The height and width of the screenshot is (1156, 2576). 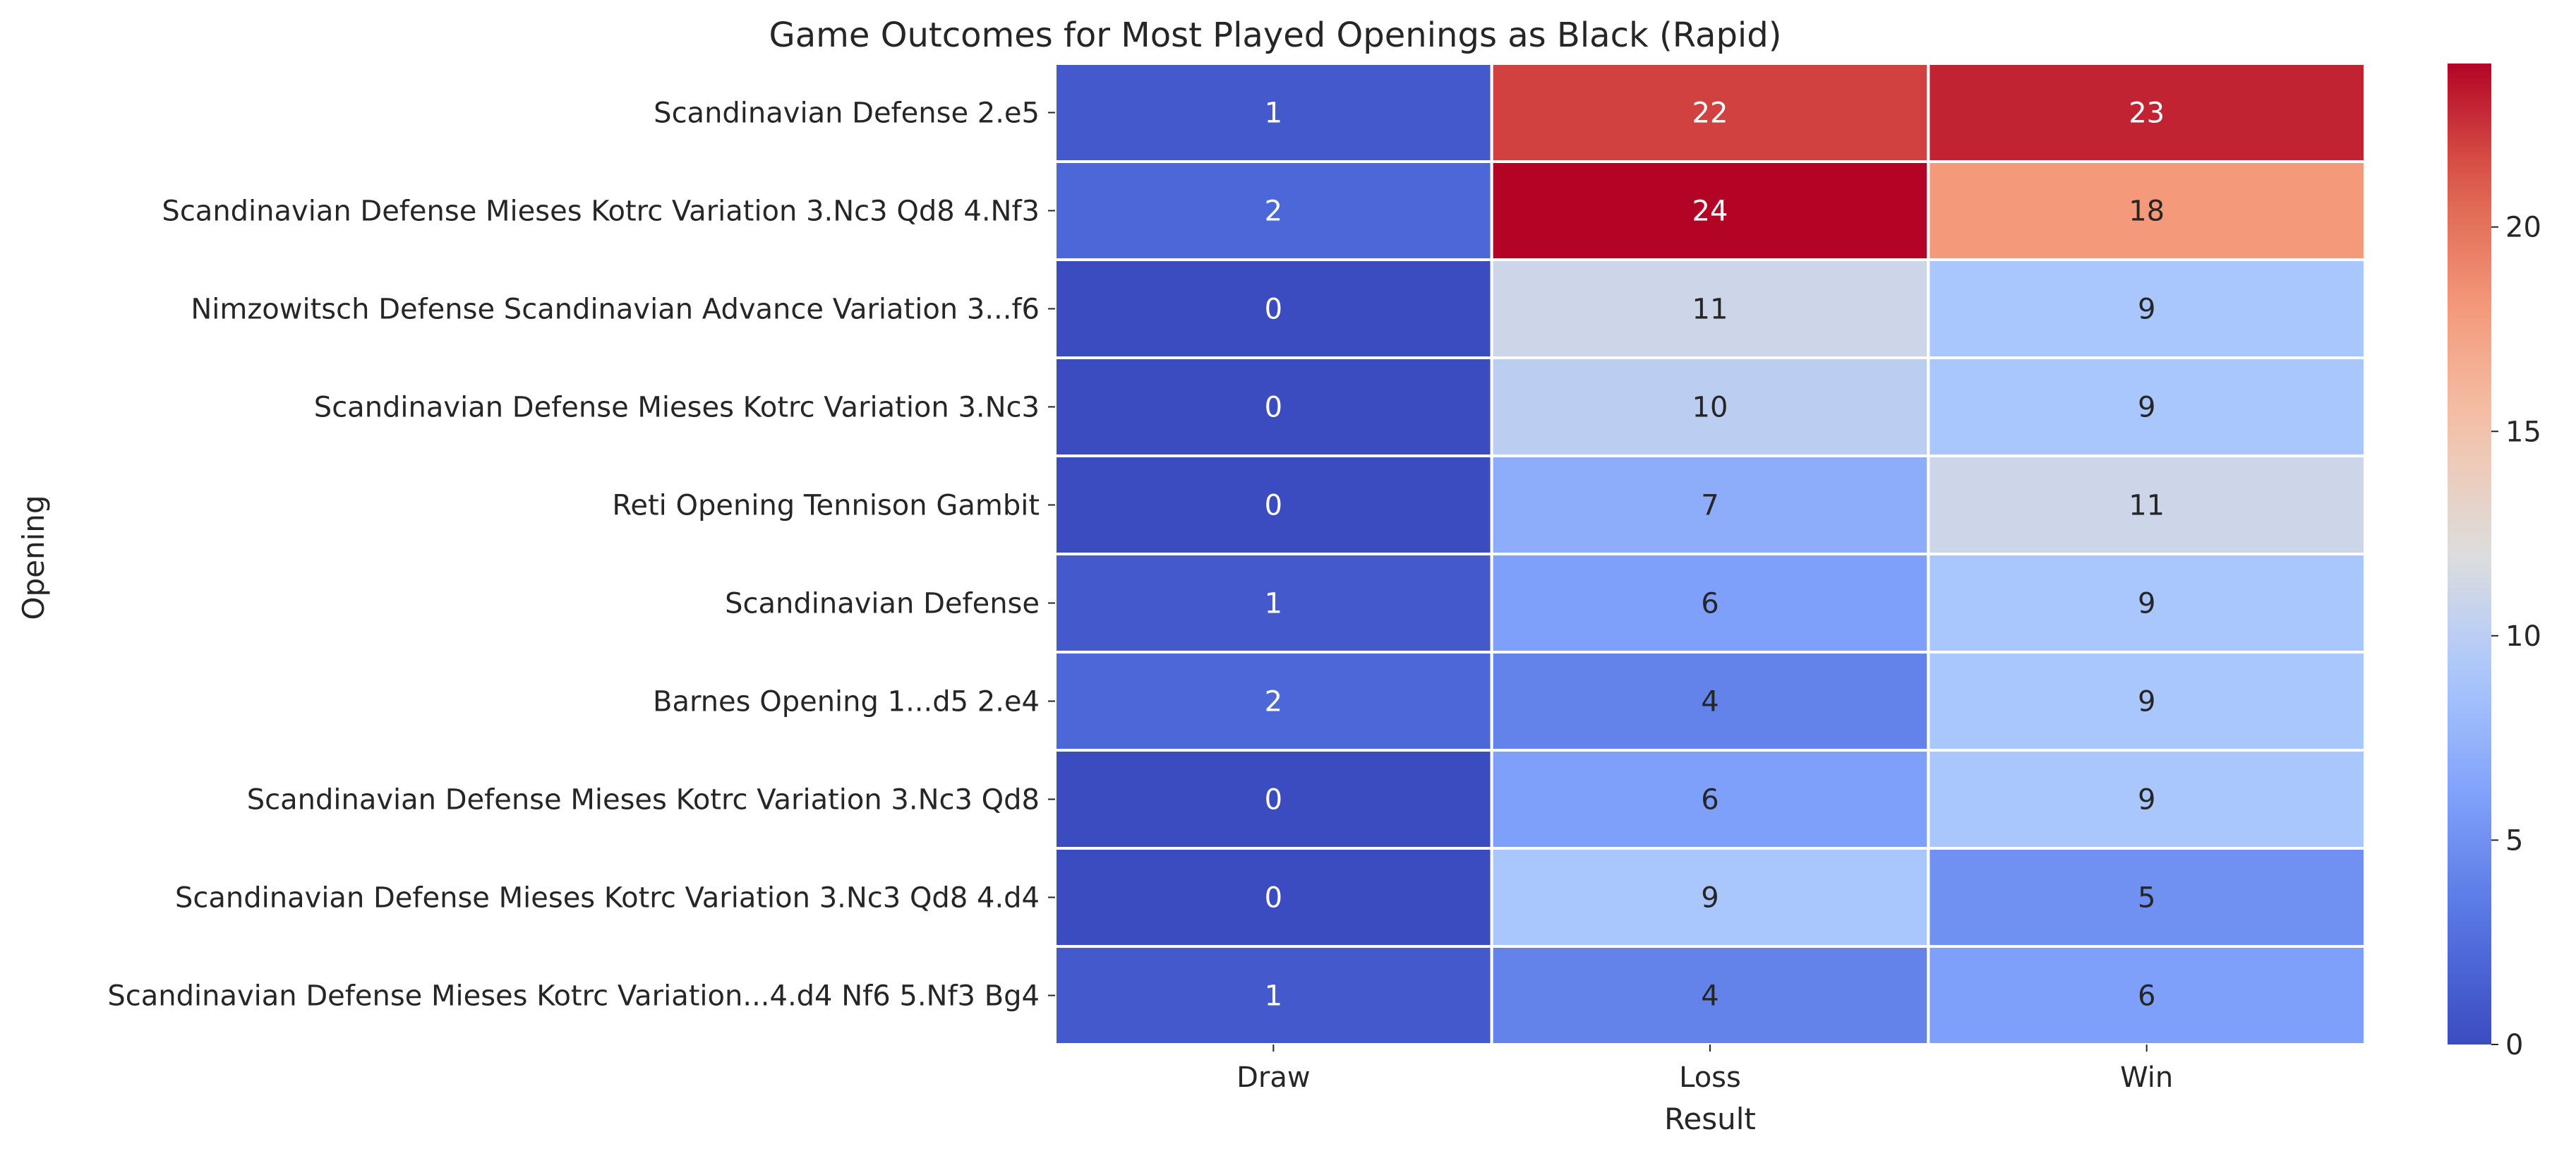 What do you see at coordinates (882, 604) in the screenshot?
I see `row-tick-label: Scandinavian Defense` at bounding box center [882, 604].